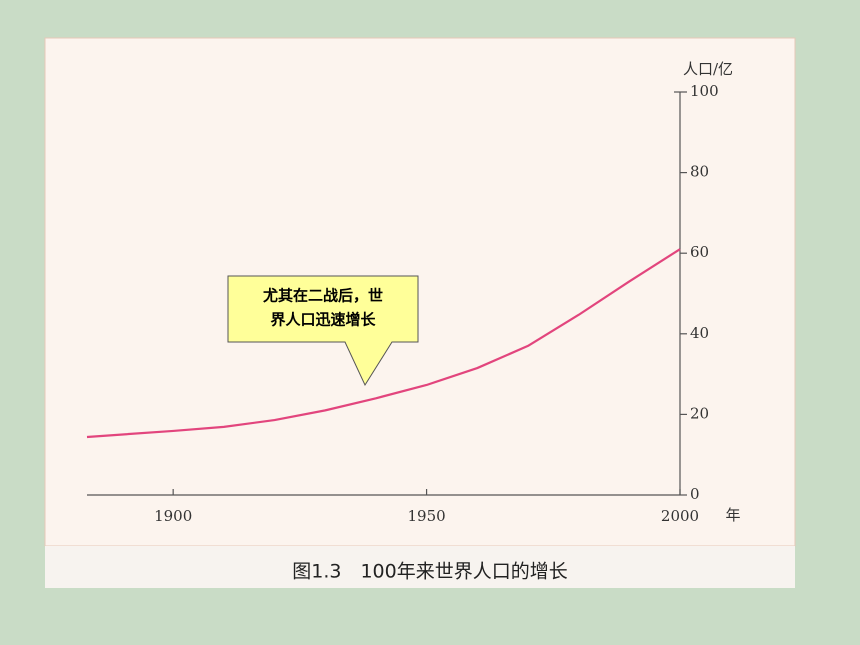 Image resolution: width=860 pixels, height=645 pixels. Describe the element at coordinates (699, 333) in the screenshot. I see `y-tick-label: 40` at that location.